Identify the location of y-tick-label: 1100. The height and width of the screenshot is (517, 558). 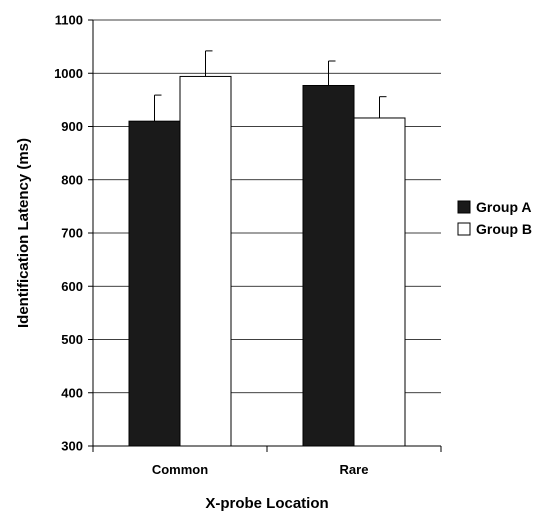
(69, 20).